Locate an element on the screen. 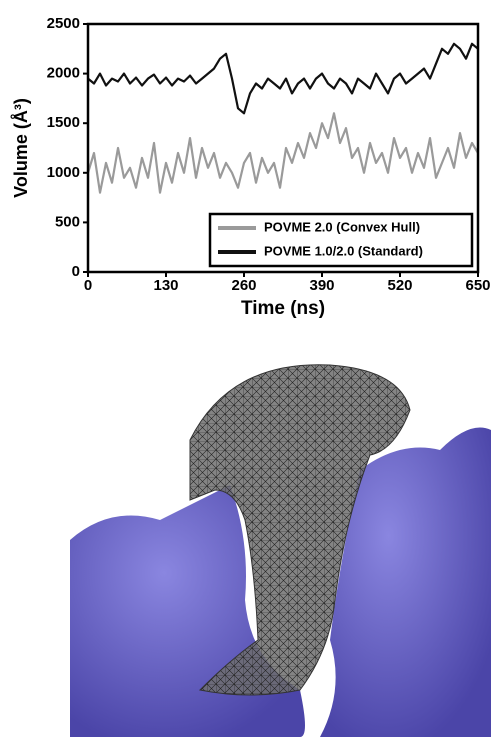 The width and height of the screenshot is (491, 742). y-tick-label: 0 is located at coordinates (76, 271).